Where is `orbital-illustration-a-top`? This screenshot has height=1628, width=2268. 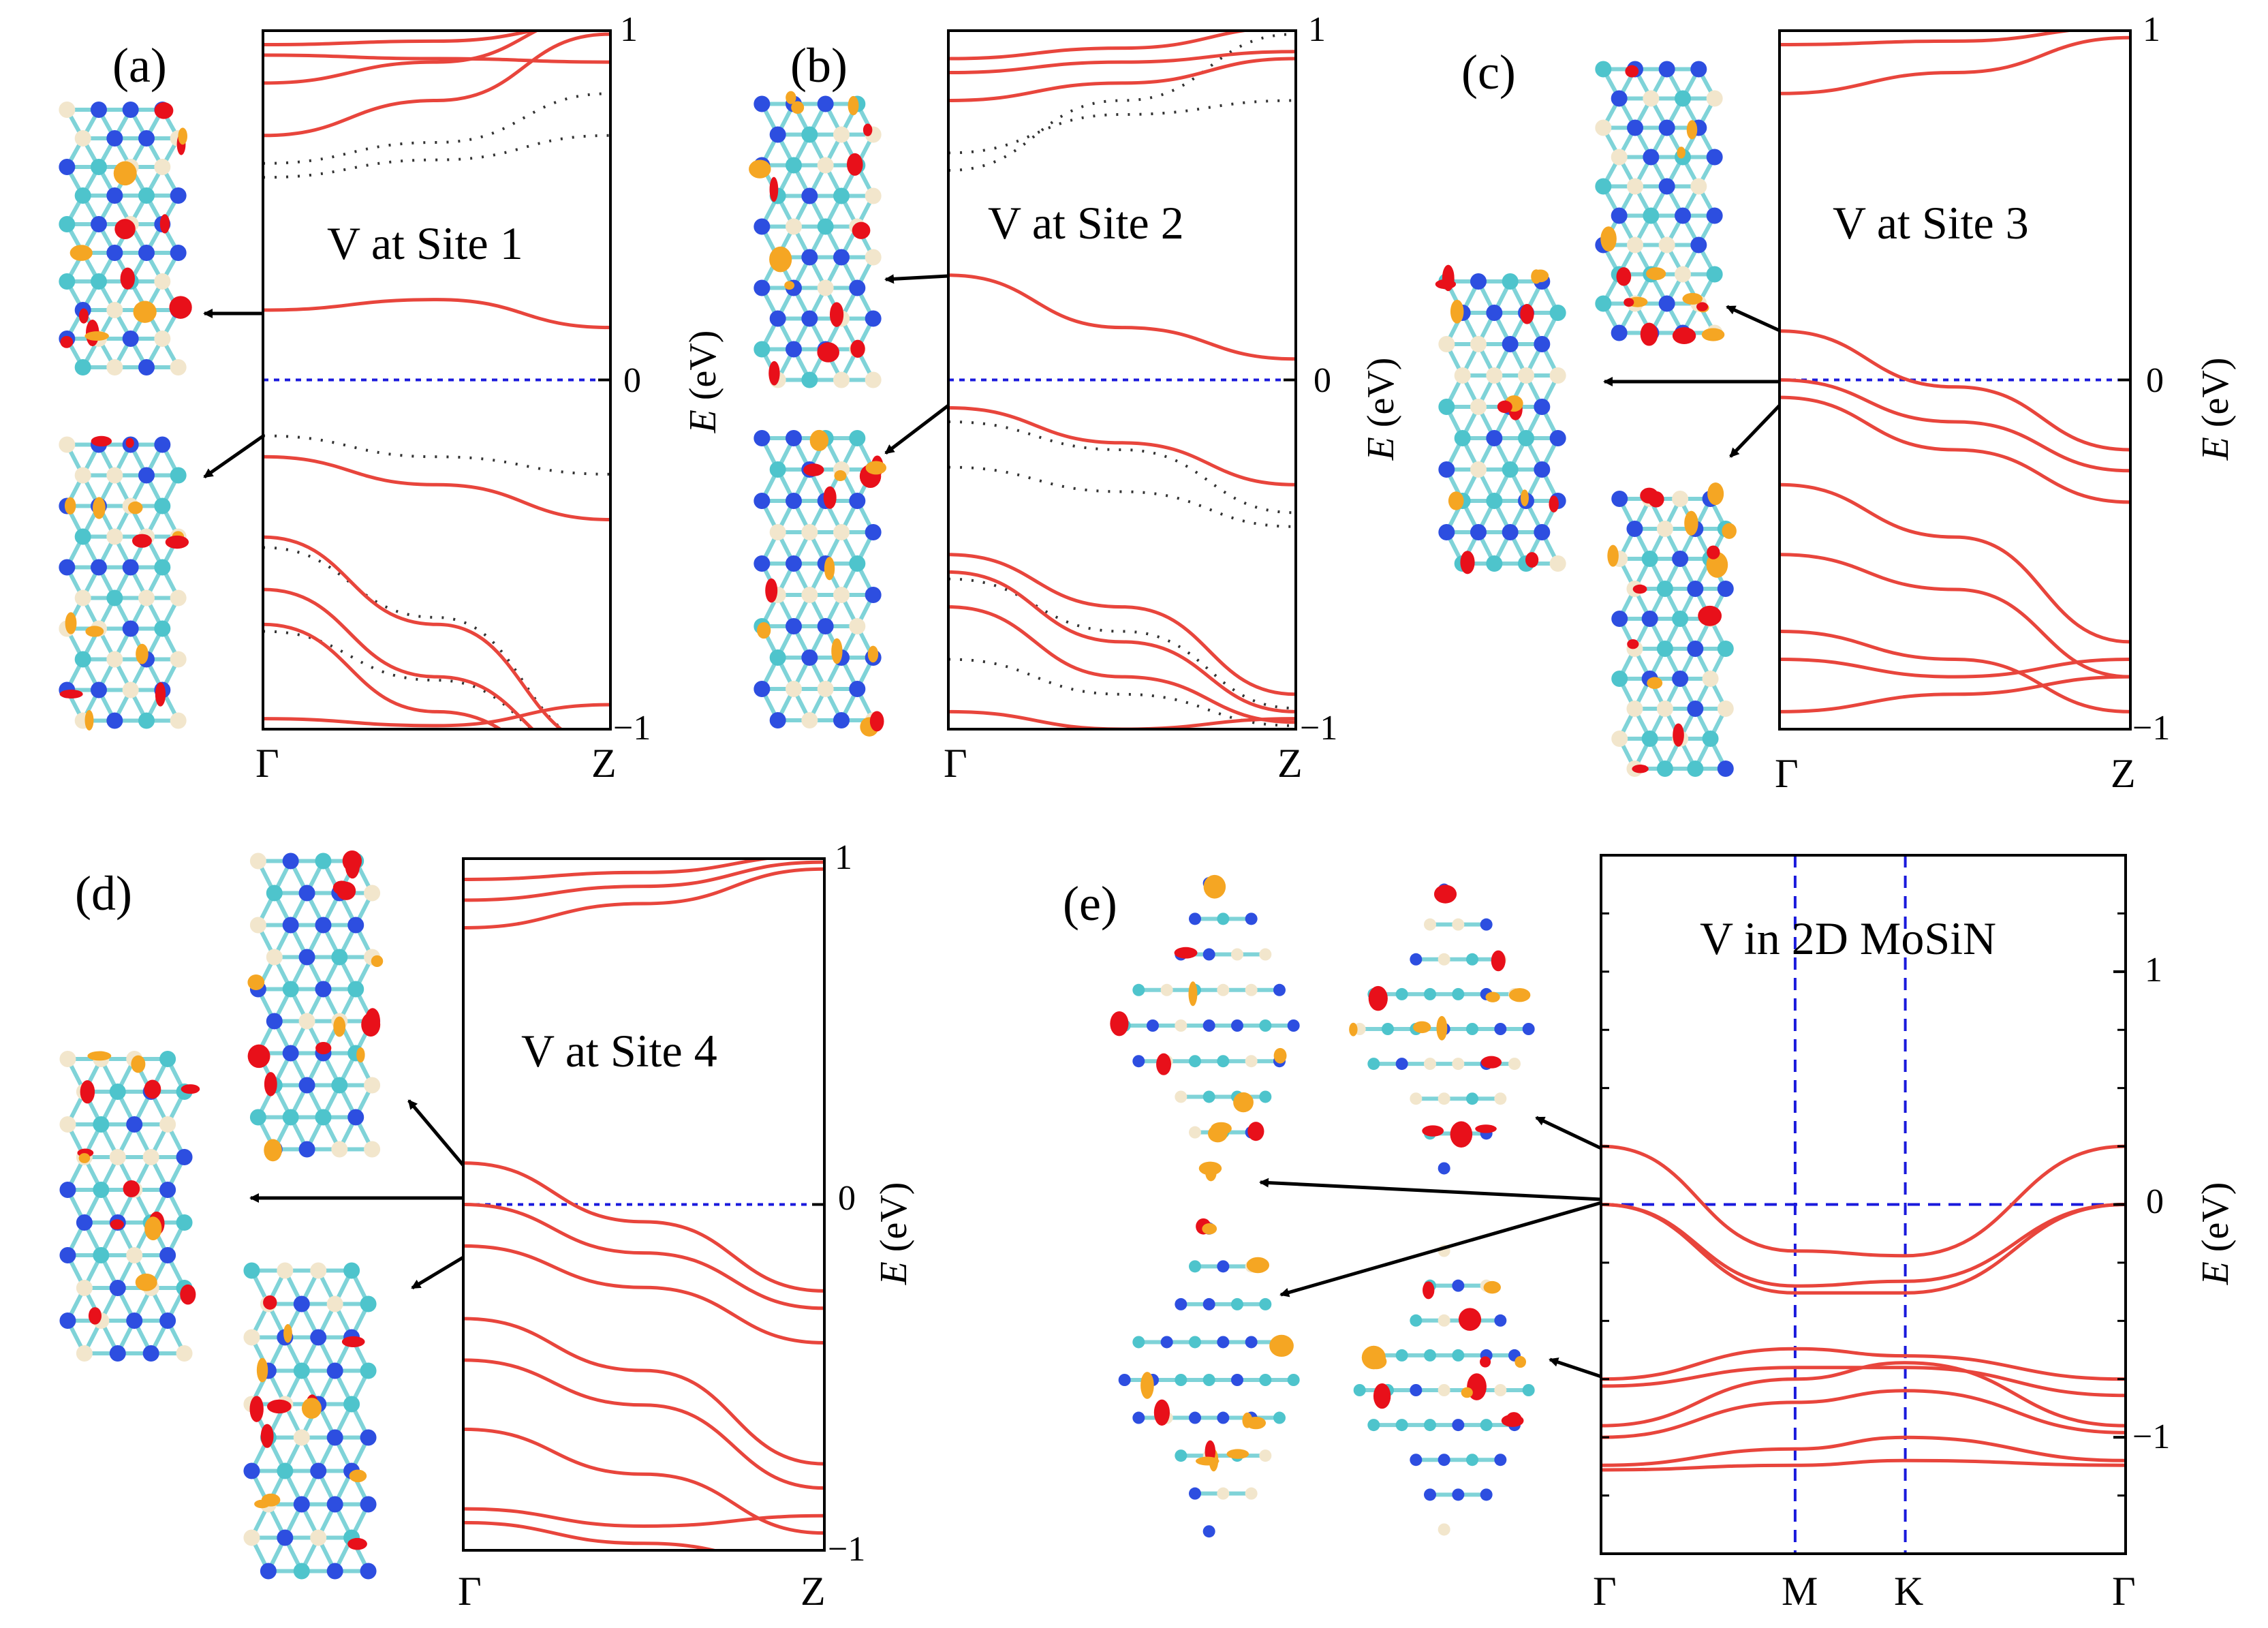 orbital-illustration-a-top is located at coordinates (126, 238).